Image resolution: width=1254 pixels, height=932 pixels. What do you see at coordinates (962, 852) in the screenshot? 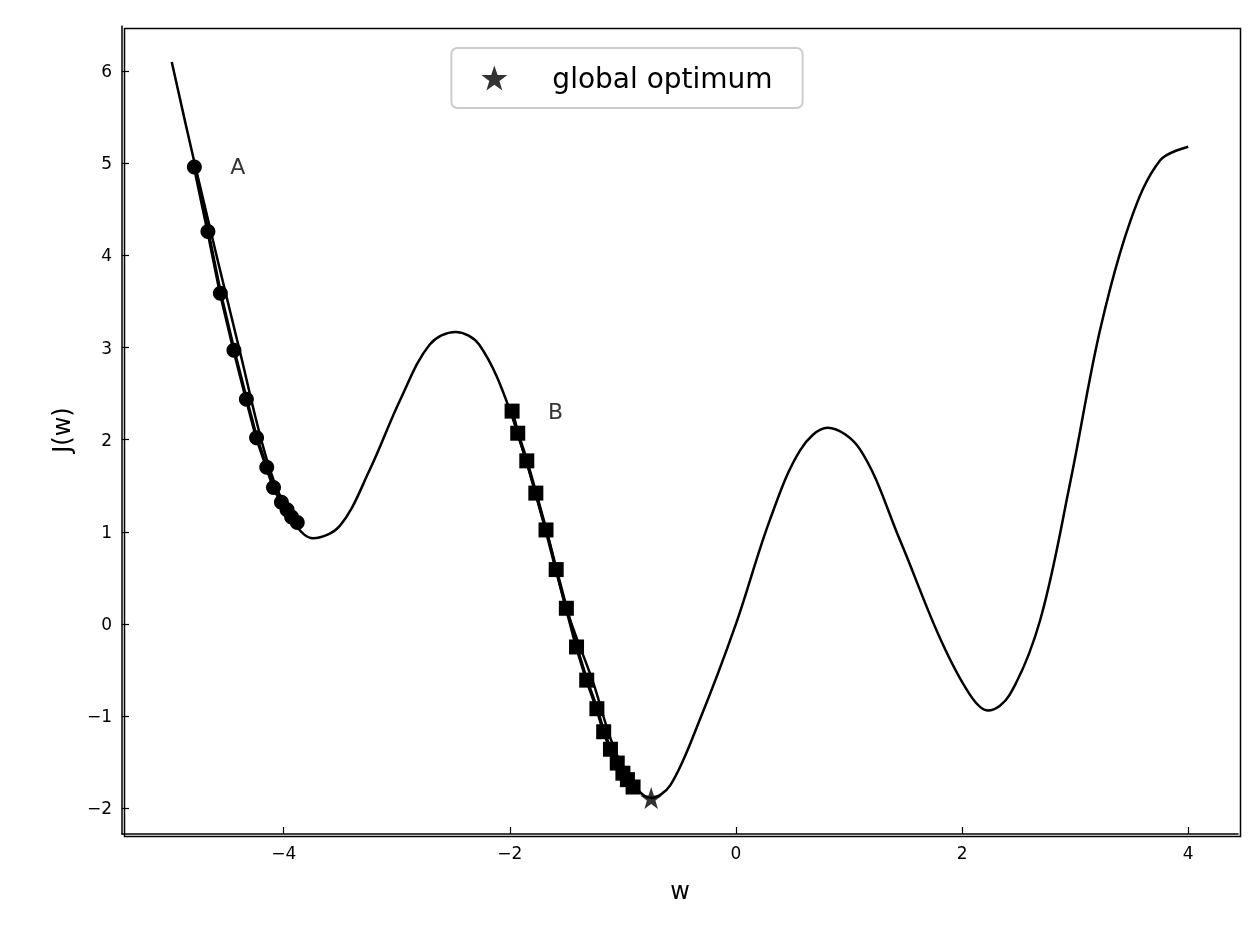
I see `x-tick-label: 2` at bounding box center [962, 852].